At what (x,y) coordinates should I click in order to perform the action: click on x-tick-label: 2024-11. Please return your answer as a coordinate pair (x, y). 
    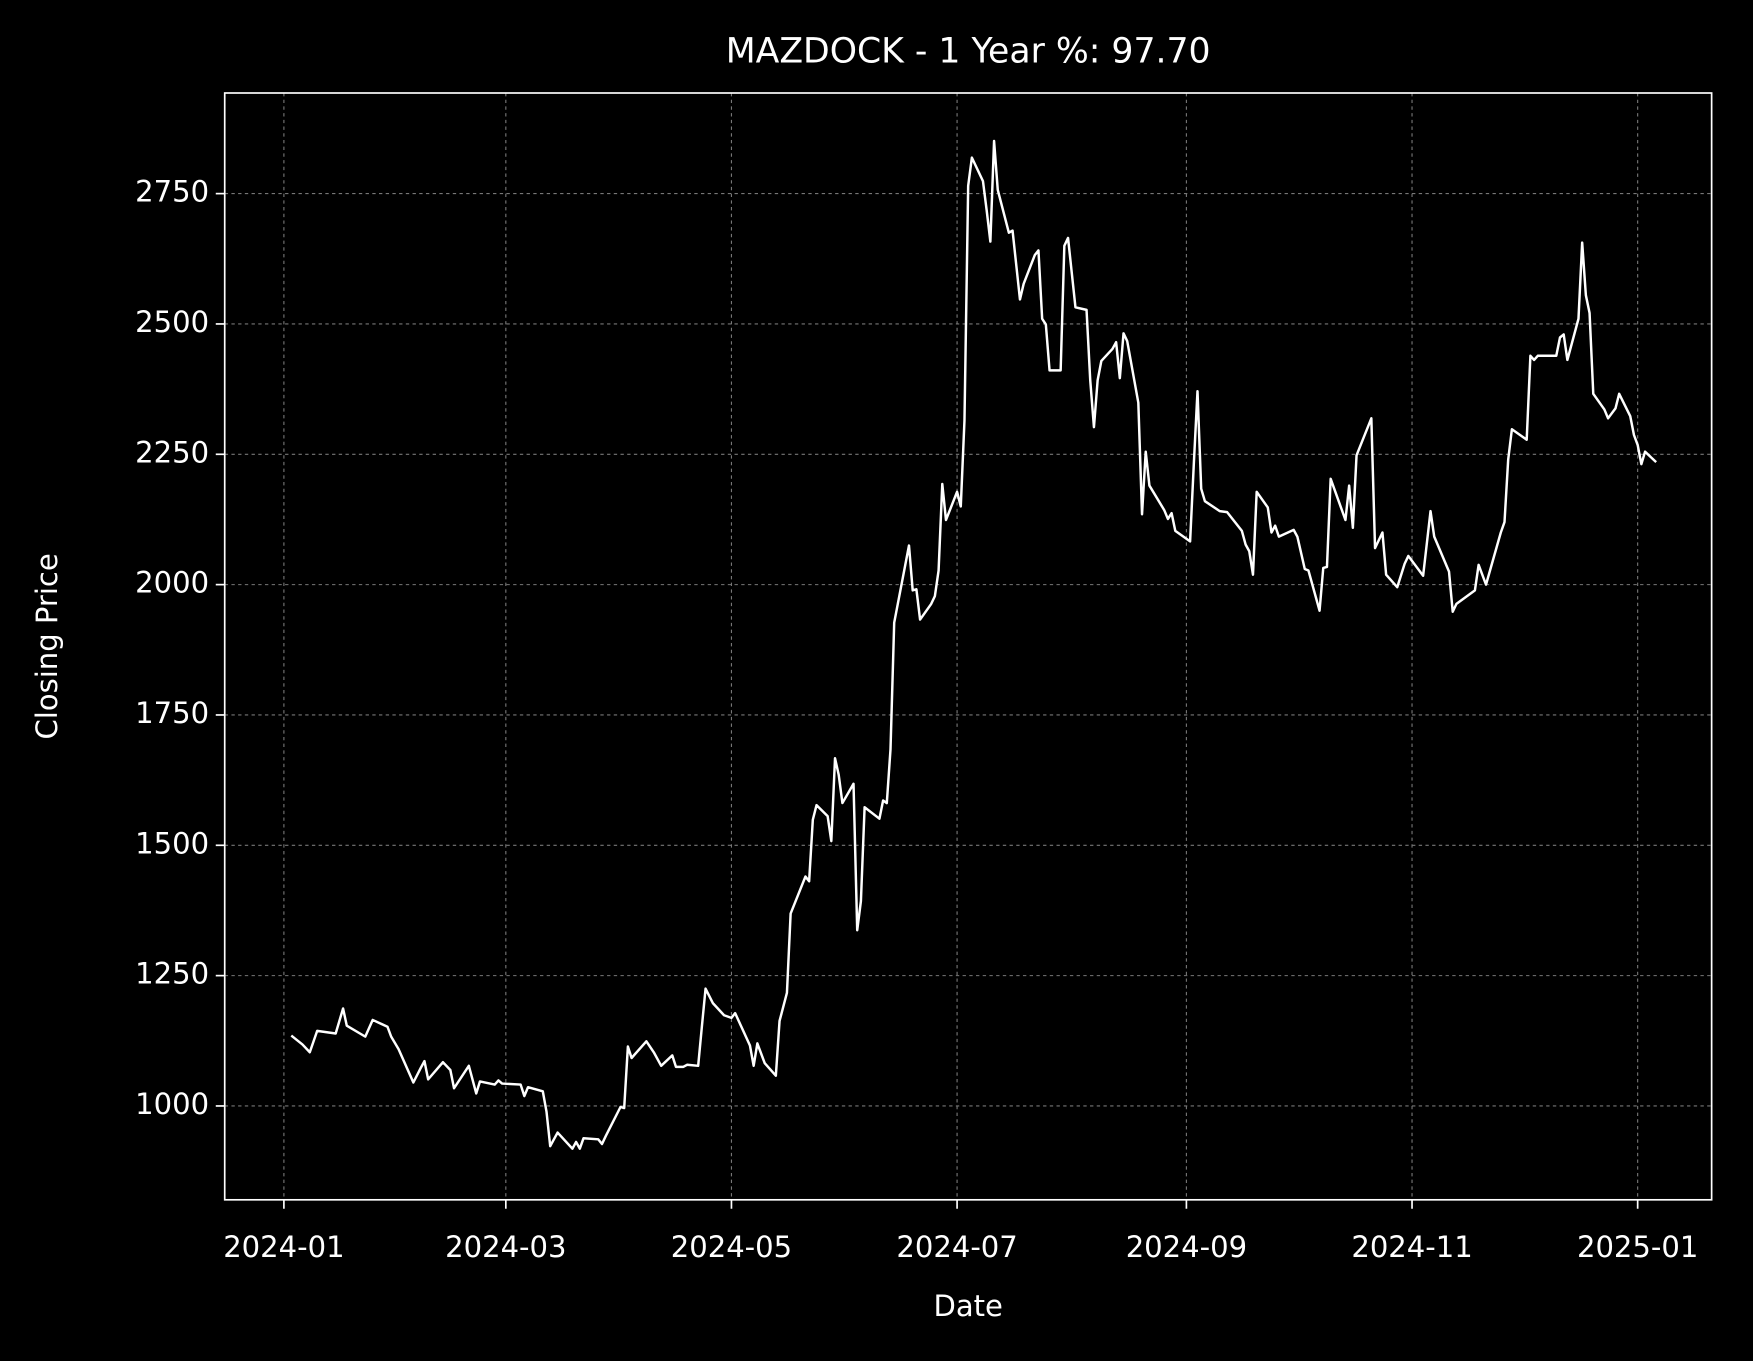
    Looking at the image, I should click on (1411, 1247).